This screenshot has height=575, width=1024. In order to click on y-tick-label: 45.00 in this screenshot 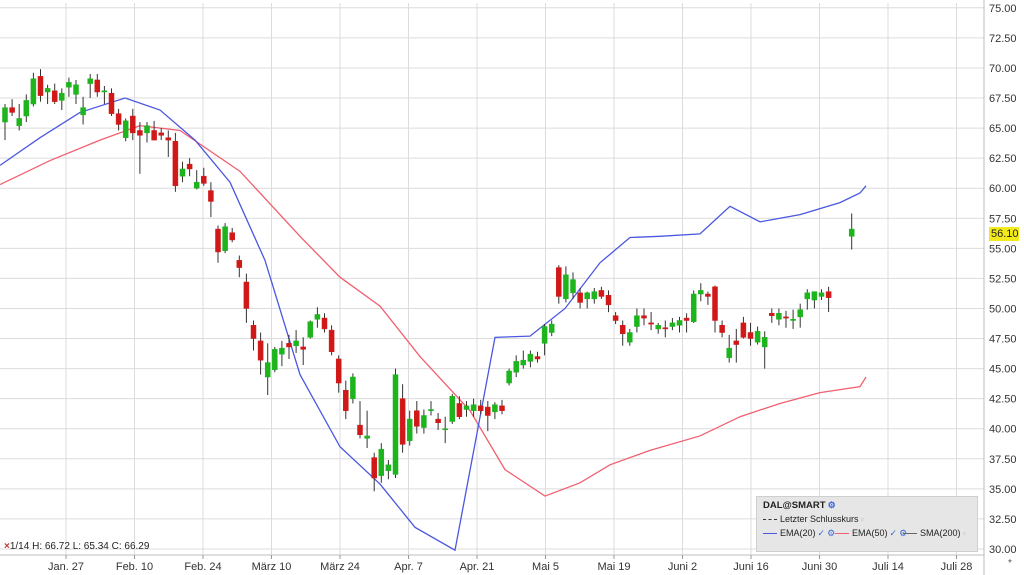, I will do `click(1003, 370)`.